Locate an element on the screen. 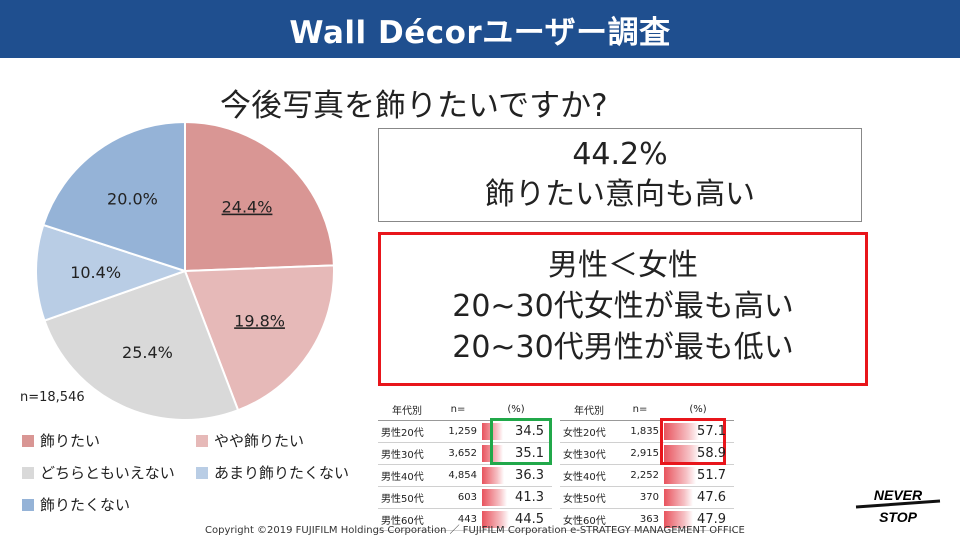 This screenshot has height=540, width=960. pct-value: 47.6 is located at coordinates (711, 497).